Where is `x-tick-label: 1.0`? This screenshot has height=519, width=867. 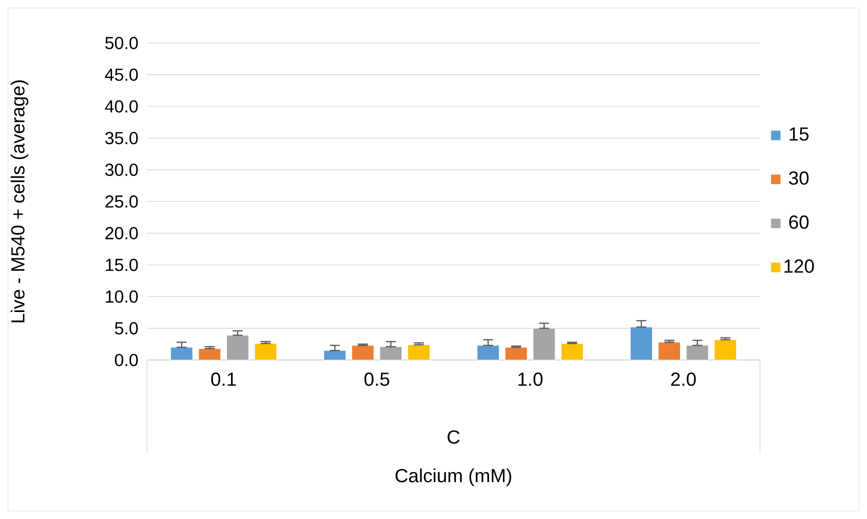 x-tick-label: 1.0 is located at coordinates (530, 379).